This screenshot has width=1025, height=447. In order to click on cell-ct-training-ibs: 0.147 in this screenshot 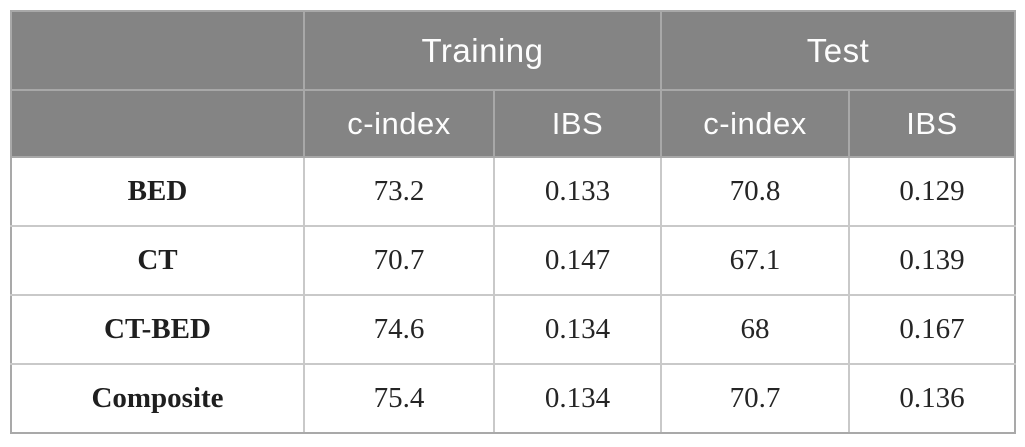, I will do `click(577, 260)`.